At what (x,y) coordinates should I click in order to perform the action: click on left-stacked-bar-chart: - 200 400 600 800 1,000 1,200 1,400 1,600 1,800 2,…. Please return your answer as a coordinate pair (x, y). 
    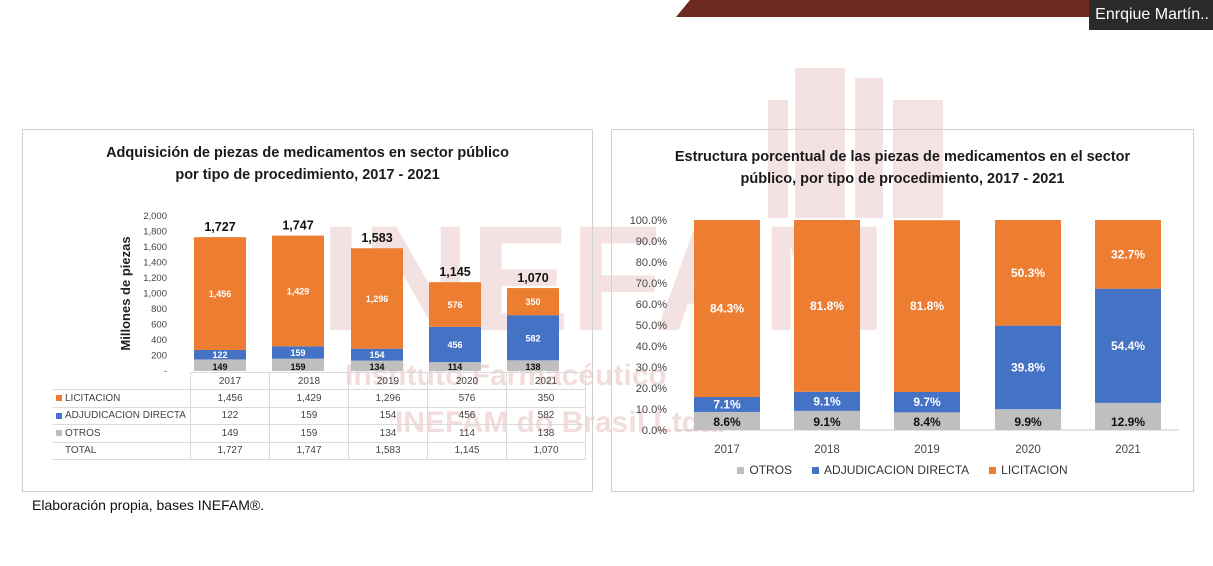
    Looking at the image, I should click on (338, 294).